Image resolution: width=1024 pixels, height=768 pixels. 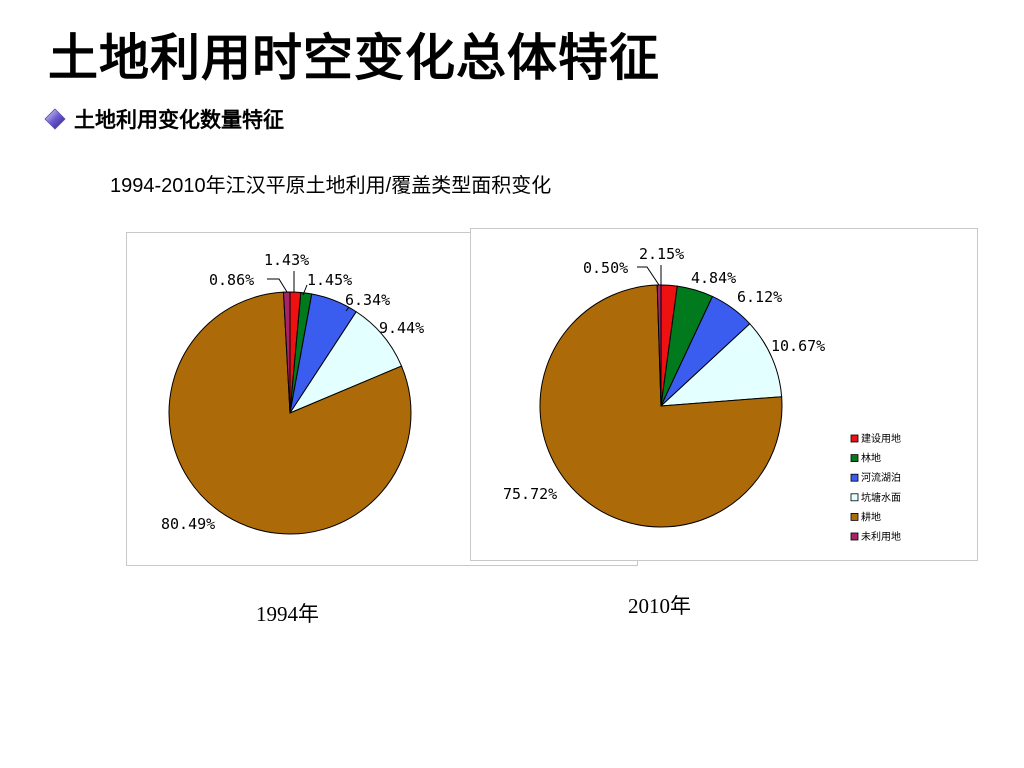 What do you see at coordinates (871, 516) in the screenshot?
I see `legend-label-耕地: 耕地` at bounding box center [871, 516].